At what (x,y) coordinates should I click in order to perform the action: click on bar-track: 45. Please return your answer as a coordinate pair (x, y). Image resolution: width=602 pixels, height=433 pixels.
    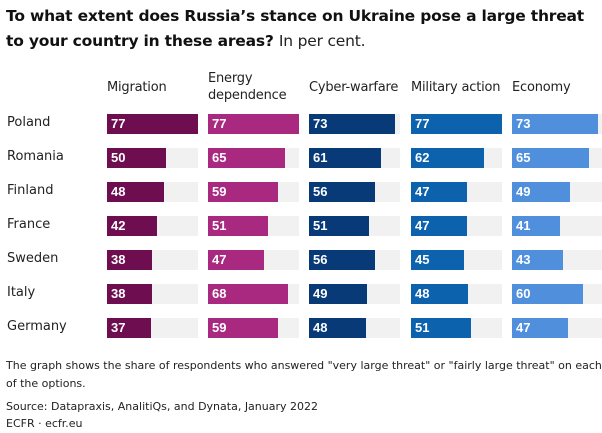
    Looking at the image, I should click on (456, 260).